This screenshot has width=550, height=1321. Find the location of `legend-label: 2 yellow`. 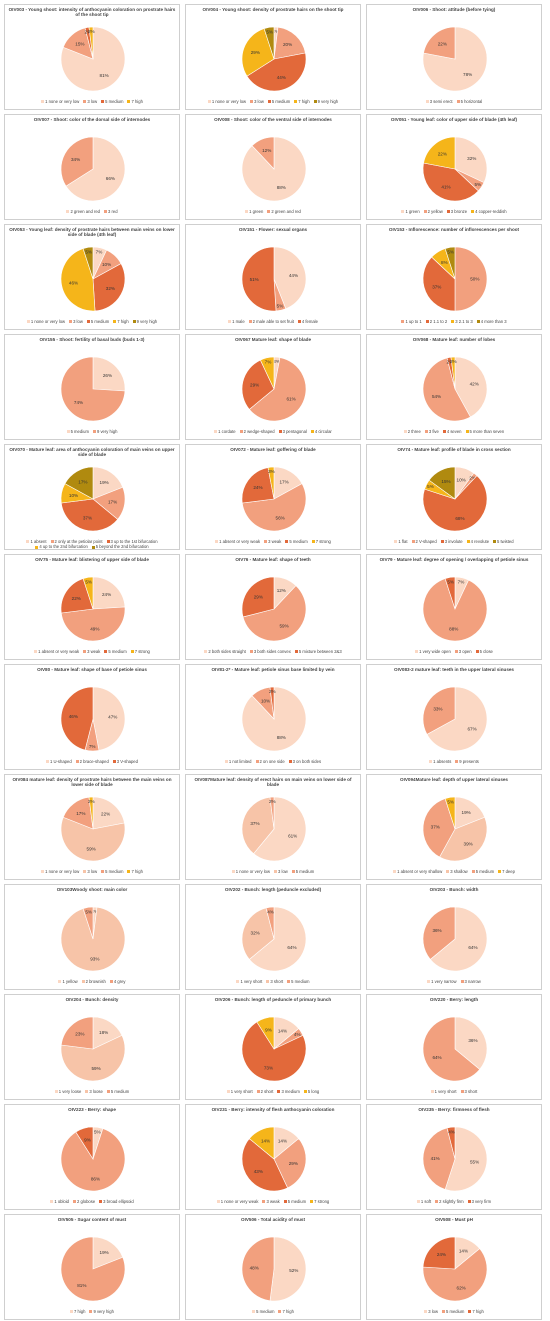

legend-label: 2 yellow is located at coordinates (435, 211).